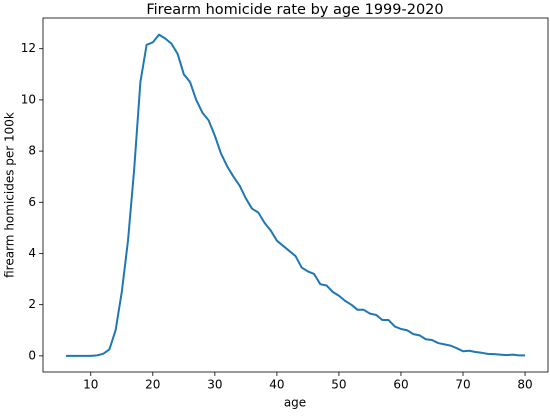 This screenshot has width=550, height=417. Describe the element at coordinates (295, 403) in the screenshot. I see `x-axis-label: age` at that location.